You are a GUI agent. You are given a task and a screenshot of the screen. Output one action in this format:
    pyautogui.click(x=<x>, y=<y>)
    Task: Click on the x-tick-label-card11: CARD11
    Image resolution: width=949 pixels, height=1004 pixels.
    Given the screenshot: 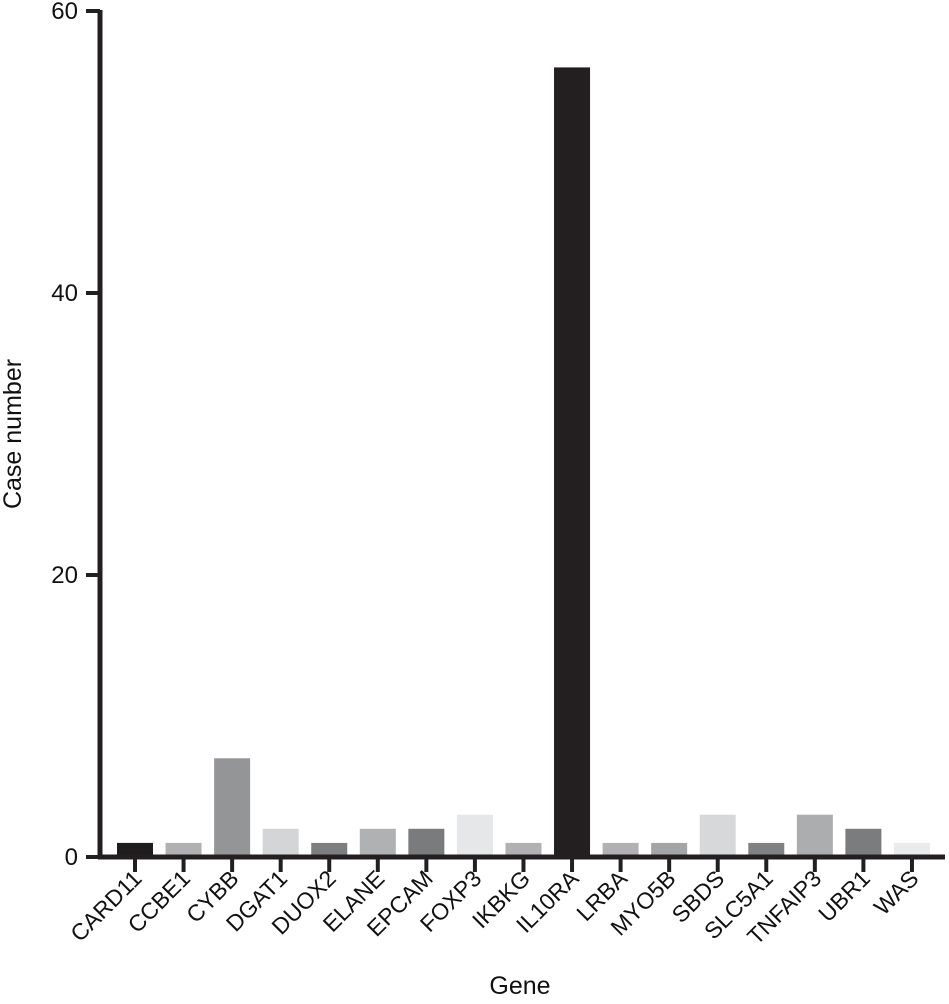 What is the action you would take?
    pyautogui.click(x=105, y=905)
    